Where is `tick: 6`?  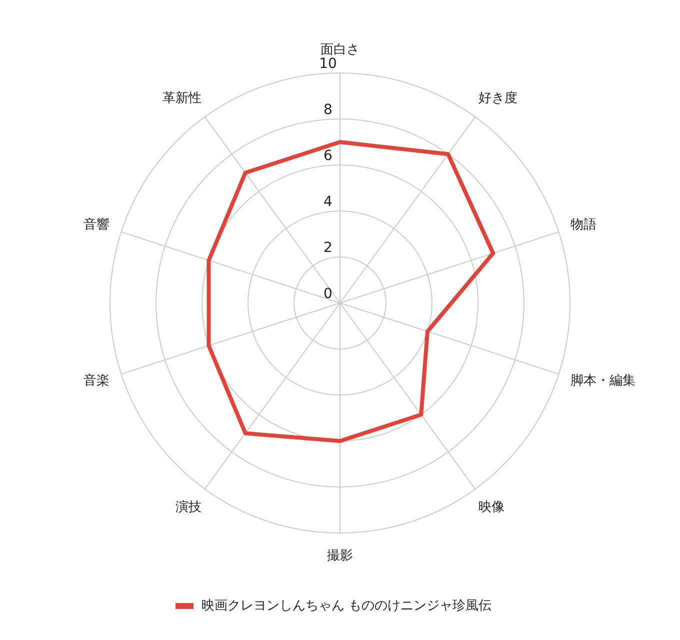
tick: 6 is located at coordinates (328, 156).